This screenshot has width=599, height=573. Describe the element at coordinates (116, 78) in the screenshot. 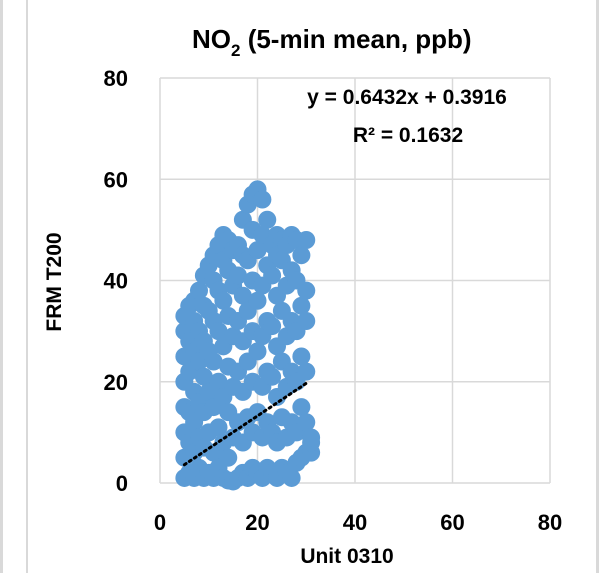

I see `y-tick-label: 80` at that location.